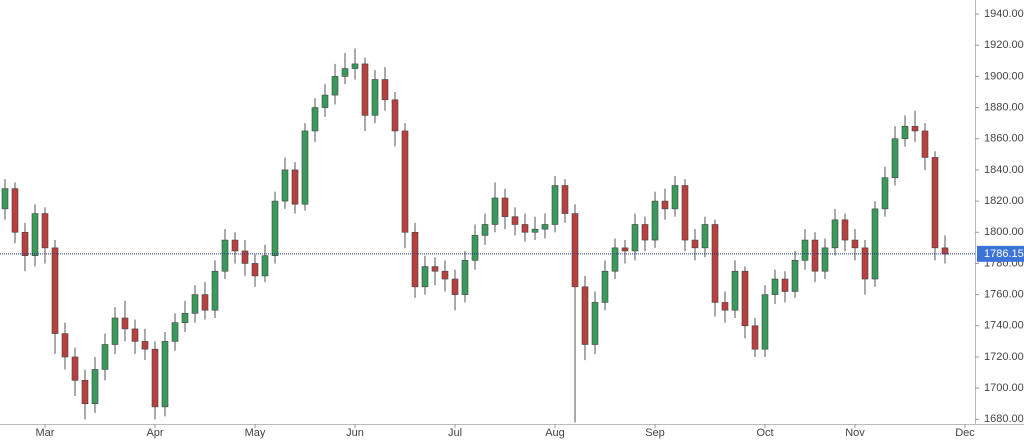  What do you see at coordinates (45, 433) in the screenshot?
I see `x-tick-label: Mar` at bounding box center [45, 433].